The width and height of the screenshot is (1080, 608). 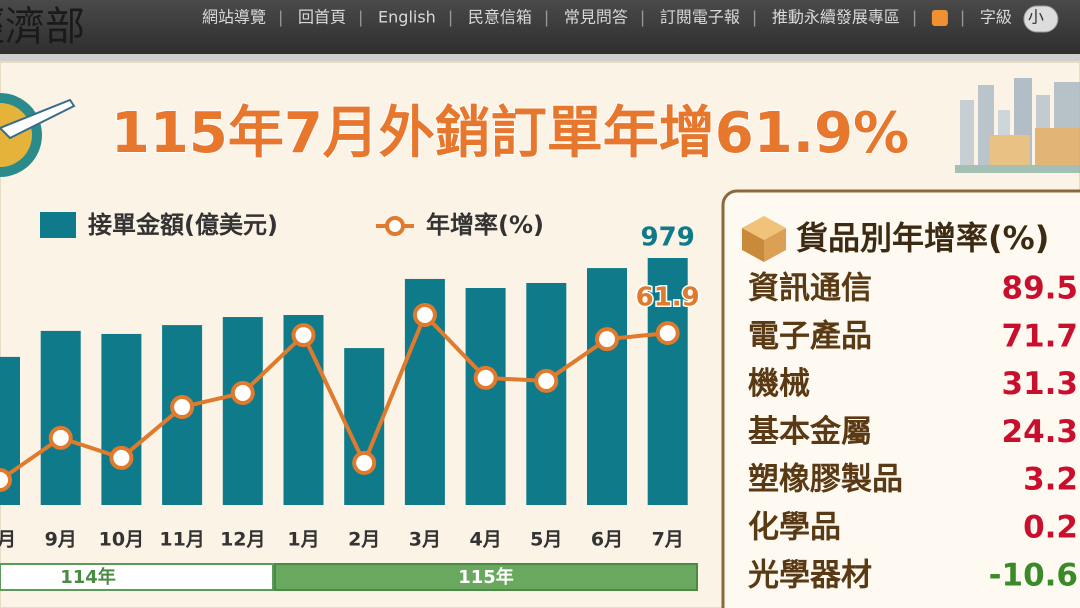 What do you see at coordinates (794, 528) in the screenshot?
I see `goods-name: 化學品` at bounding box center [794, 528].